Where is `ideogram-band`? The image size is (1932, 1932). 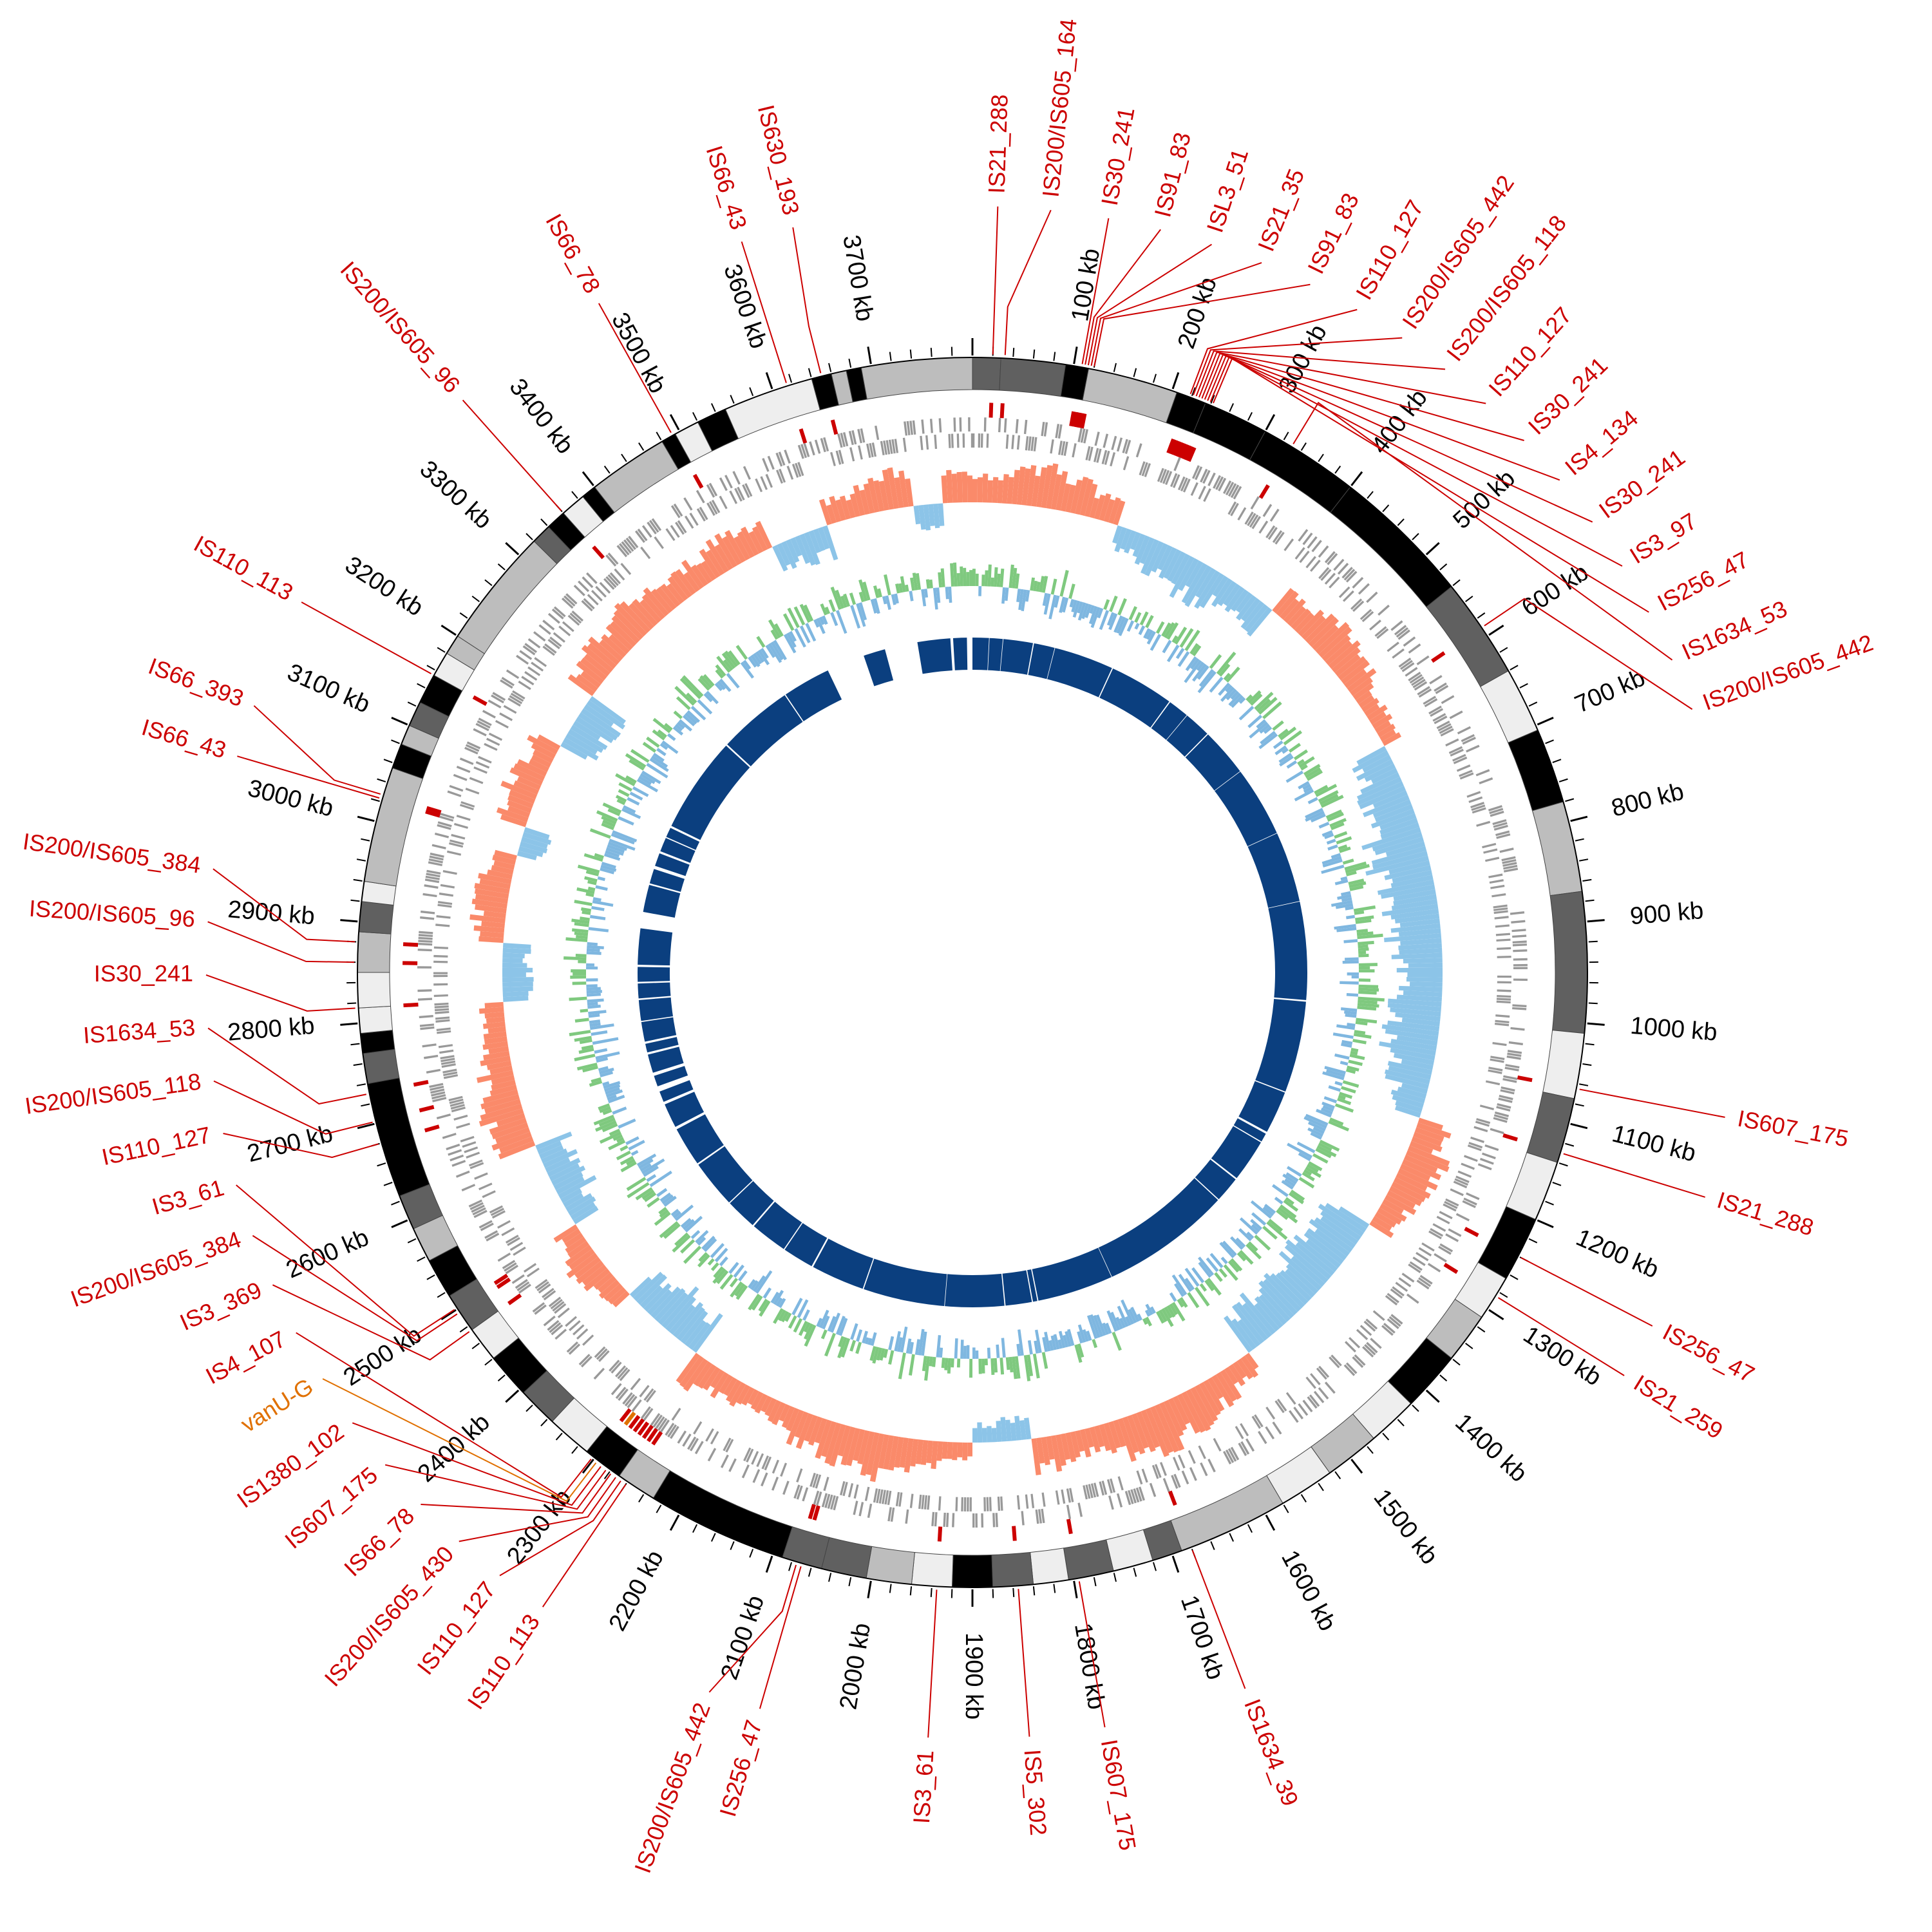 ideogram-band is located at coordinates (986, 374).